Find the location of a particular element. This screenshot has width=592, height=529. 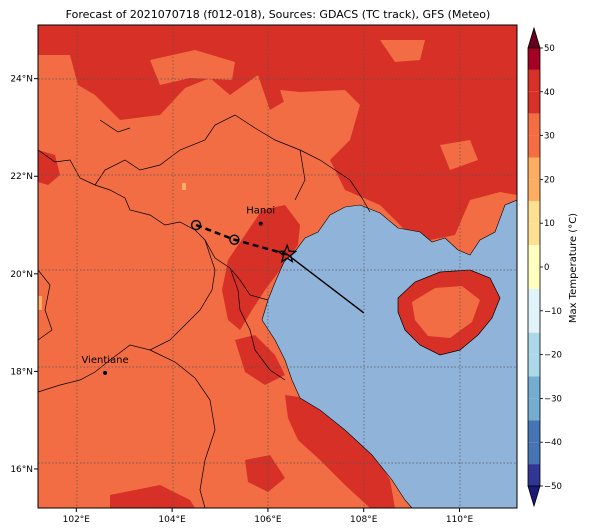

city-label: Hanoi is located at coordinates (260, 211).